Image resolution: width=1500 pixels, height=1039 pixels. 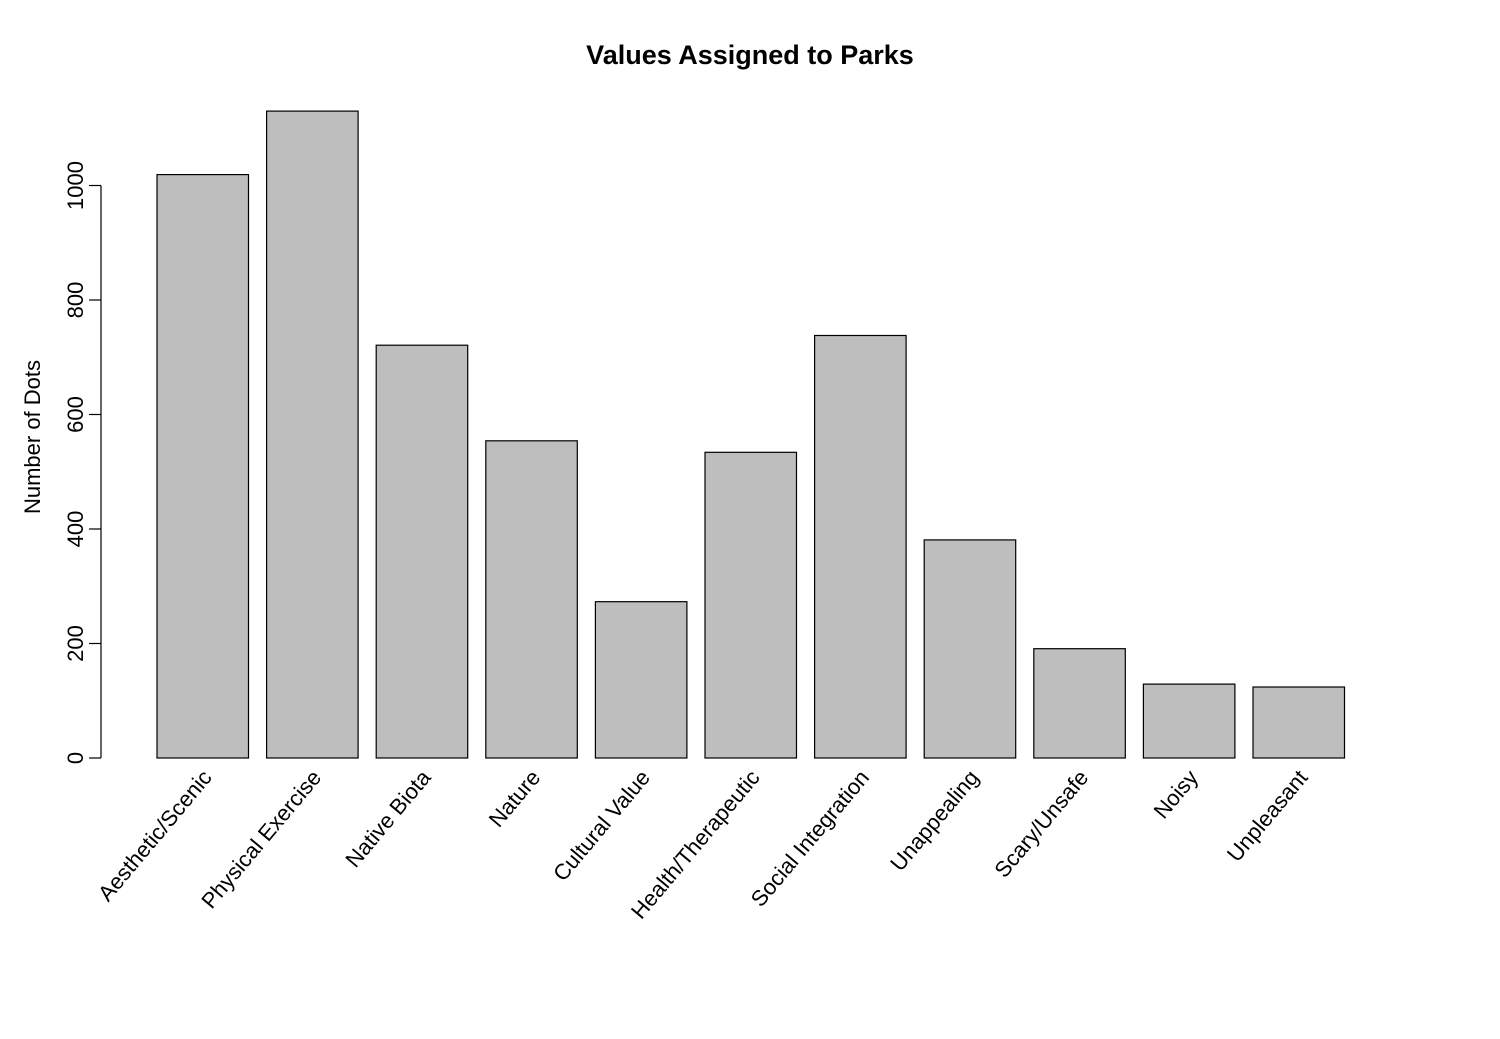 I want to click on bar-native-biota, so click(x=422, y=551).